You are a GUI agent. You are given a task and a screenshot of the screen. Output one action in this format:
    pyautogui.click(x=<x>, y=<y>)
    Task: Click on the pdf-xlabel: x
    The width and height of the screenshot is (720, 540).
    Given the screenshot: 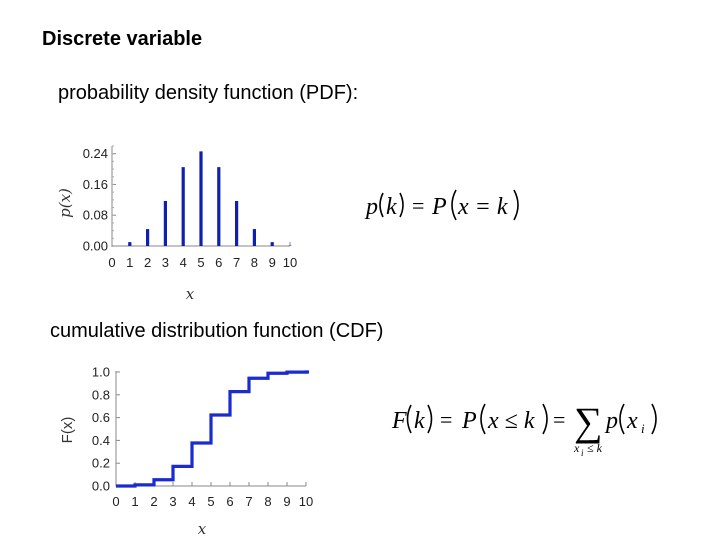 What is the action you would take?
    pyautogui.click(x=190, y=294)
    